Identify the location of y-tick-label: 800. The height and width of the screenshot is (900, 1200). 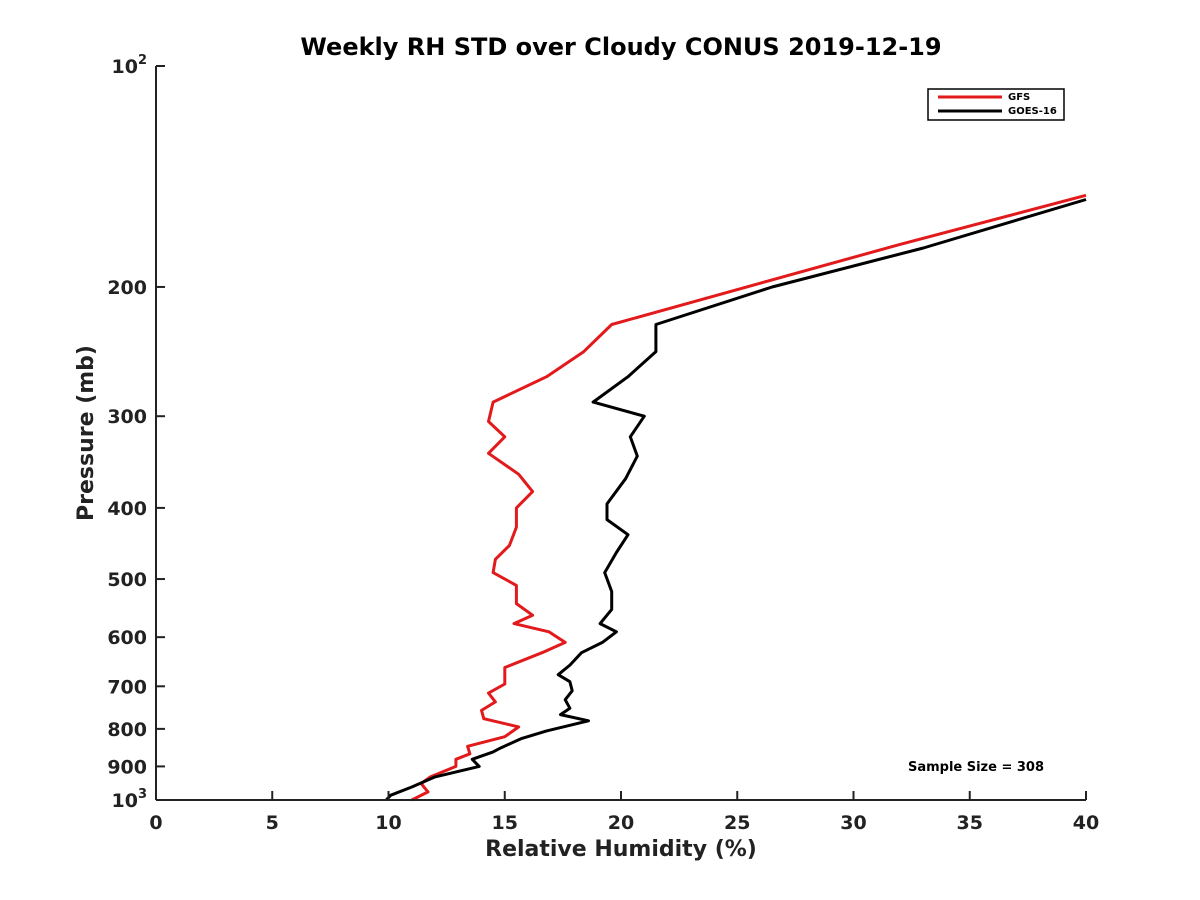
(127, 730).